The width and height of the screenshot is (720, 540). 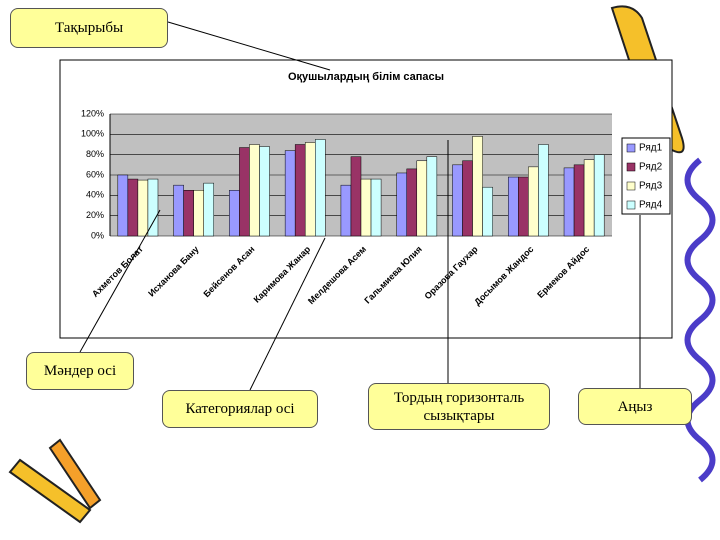 What do you see at coordinates (89, 28) in the screenshot?
I see `callout: Тақырыбы` at bounding box center [89, 28].